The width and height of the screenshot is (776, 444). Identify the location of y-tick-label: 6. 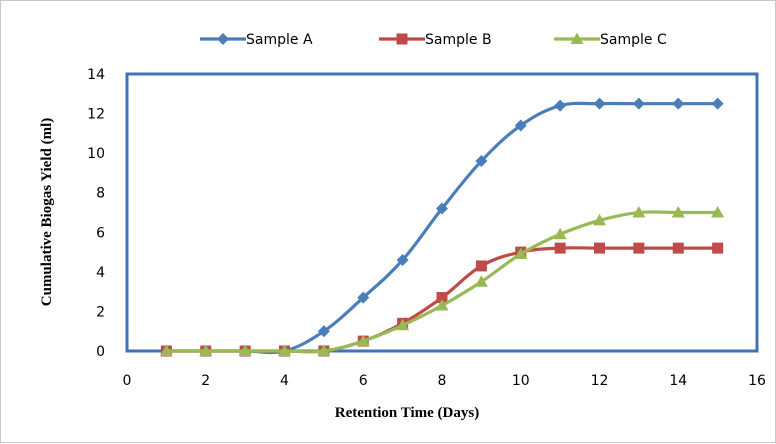
(100, 233).